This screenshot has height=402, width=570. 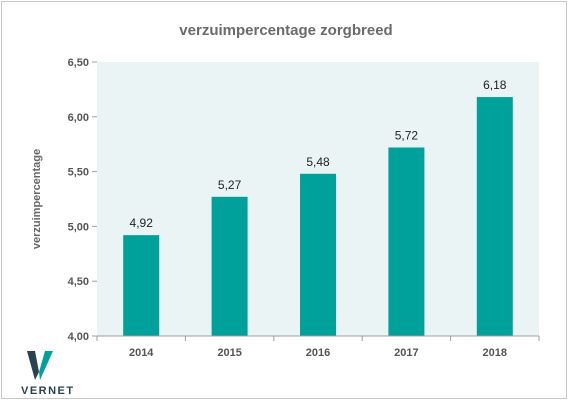 What do you see at coordinates (78, 337) in the screenshot?
I see `y-tick-label: 4,00` at bounding box center [78, 337].